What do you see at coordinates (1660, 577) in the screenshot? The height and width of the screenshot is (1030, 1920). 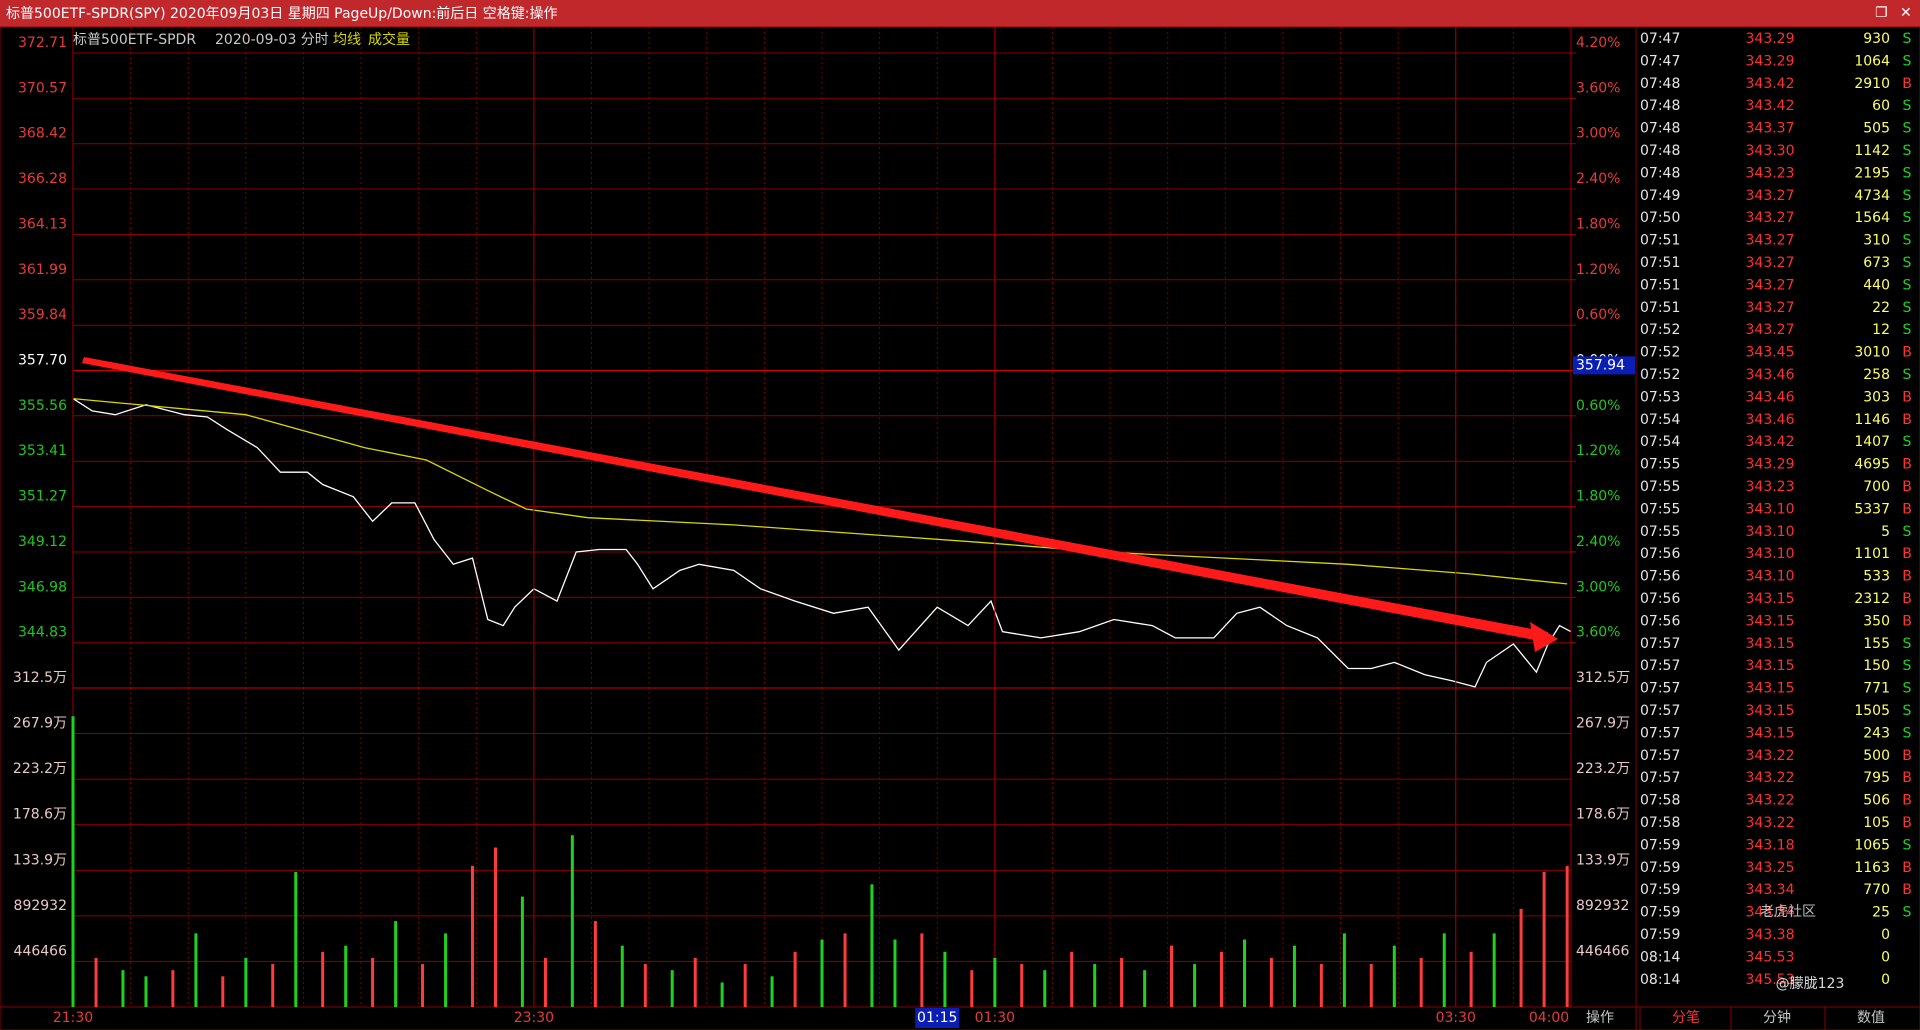 I see `trade-time: 07:56` at bounding box center [1660, 577].